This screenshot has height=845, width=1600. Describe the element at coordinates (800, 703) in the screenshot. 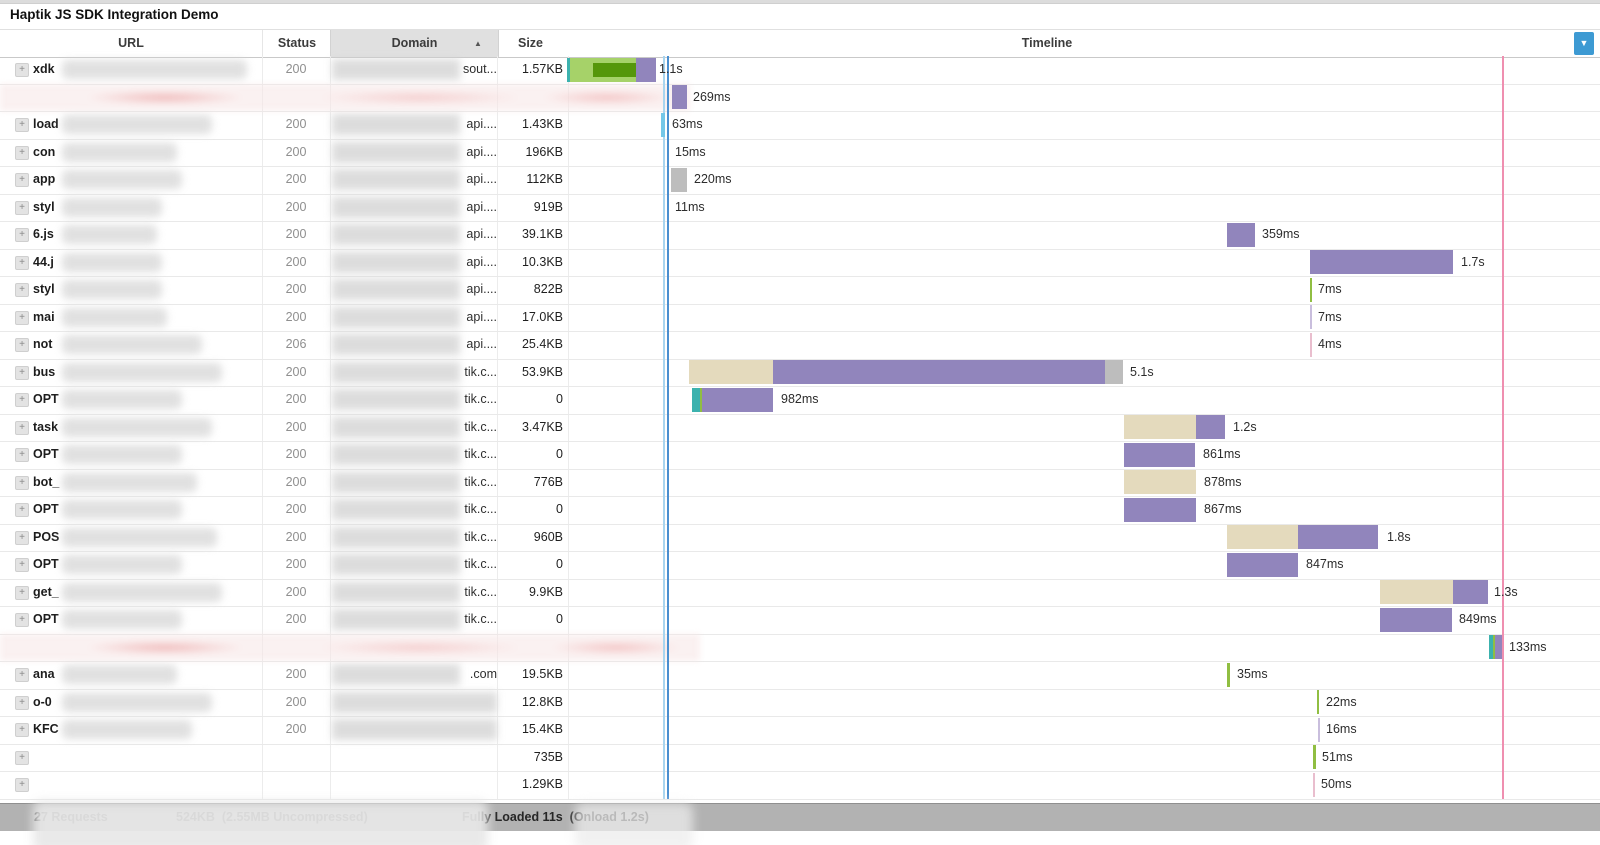

I see `table-row: + o-0 200 12.8KB 22ms` at that location.